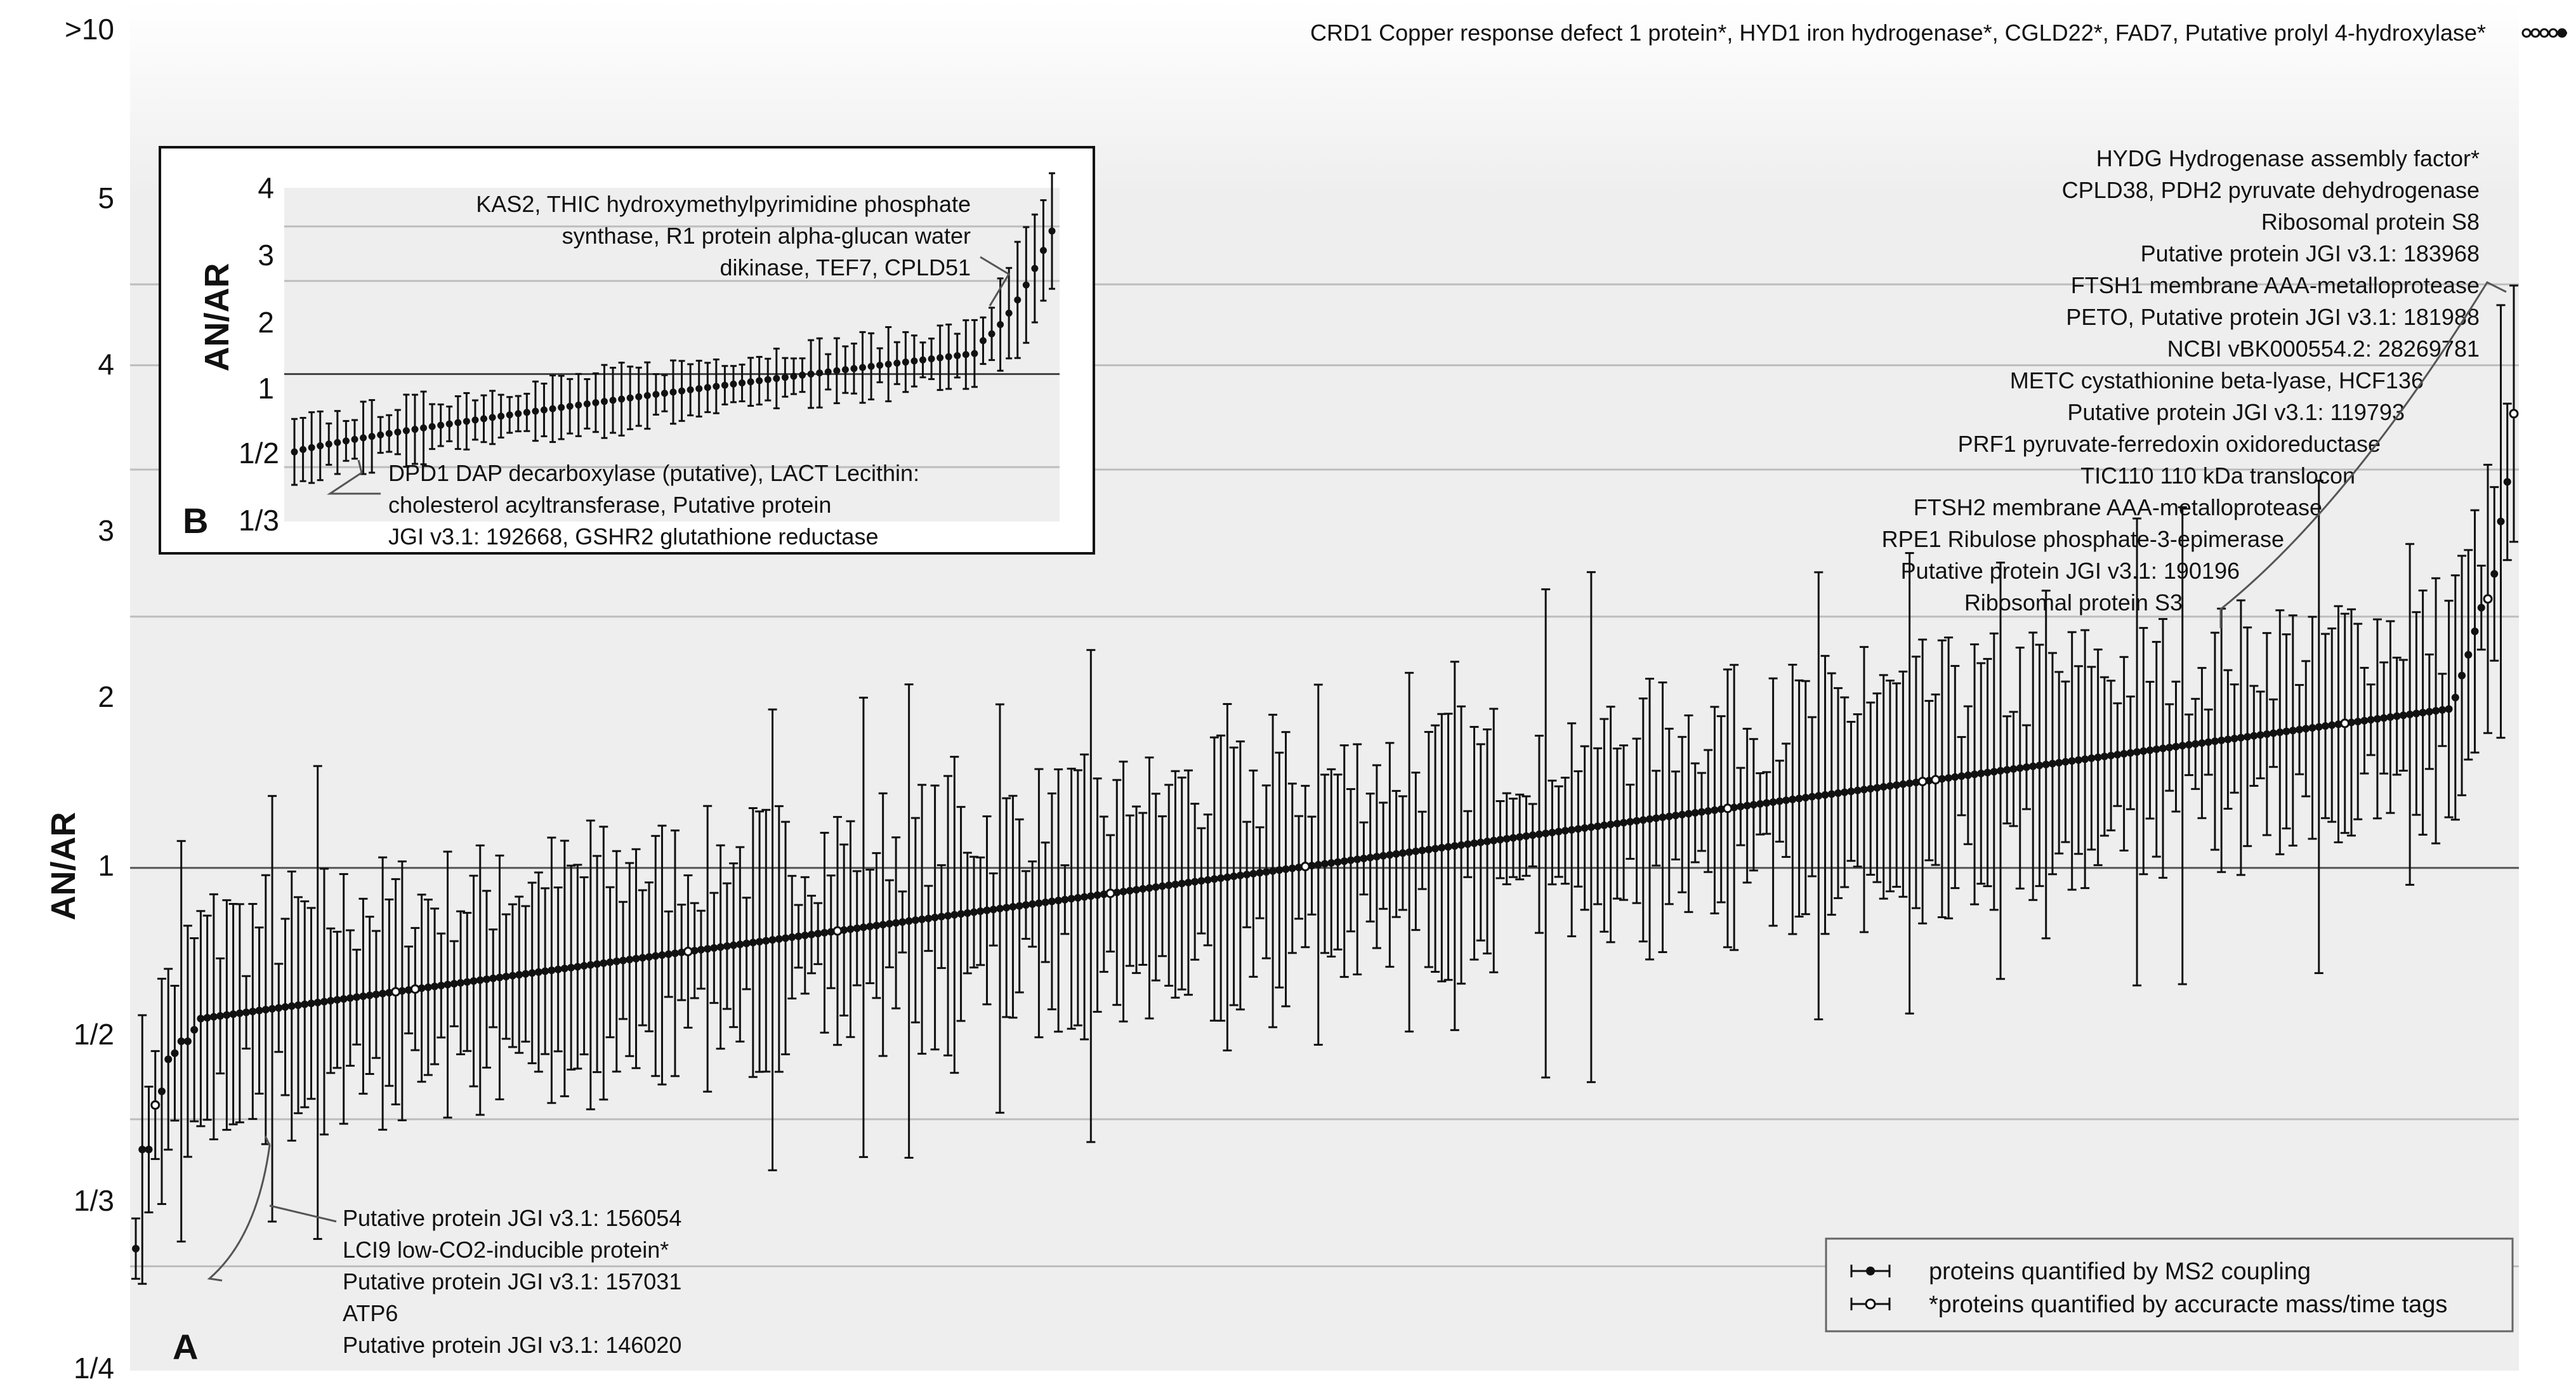 The height and width of the screenshot is (1396, 2576). What do you see at coordinates (106, 530) in the screenshot?
I see `y-tick-label: 3` at bounding box center [106, 530].